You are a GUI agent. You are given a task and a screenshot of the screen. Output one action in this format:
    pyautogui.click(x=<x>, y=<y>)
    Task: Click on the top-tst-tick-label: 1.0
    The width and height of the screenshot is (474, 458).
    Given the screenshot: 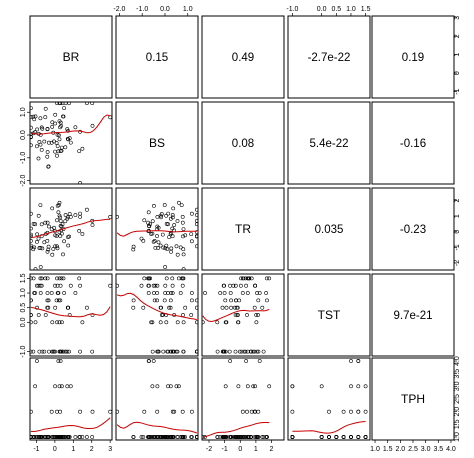 What is the action you would take?
    pyautogui.click(x=351, y=9)
    